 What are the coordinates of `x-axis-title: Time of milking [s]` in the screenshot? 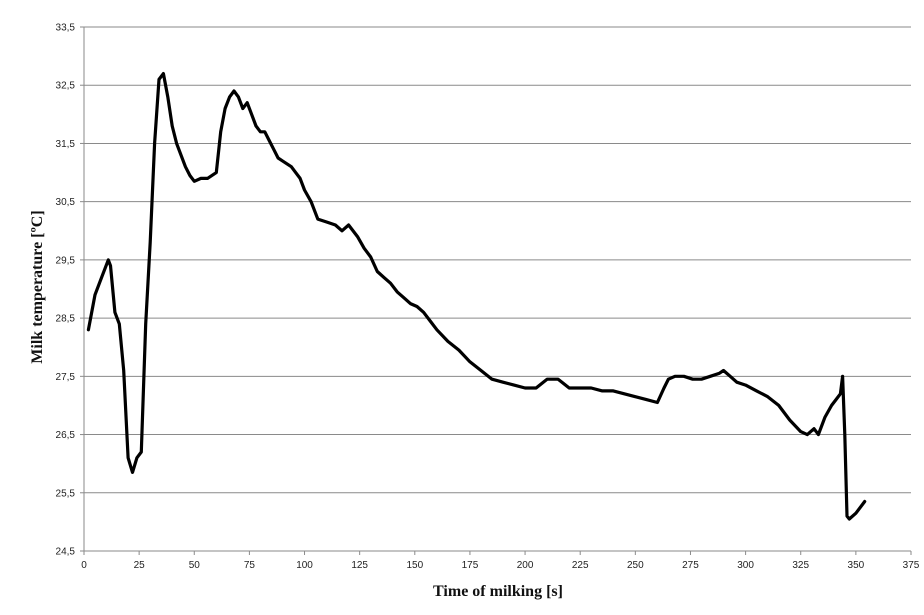 It's located at (498, 591).